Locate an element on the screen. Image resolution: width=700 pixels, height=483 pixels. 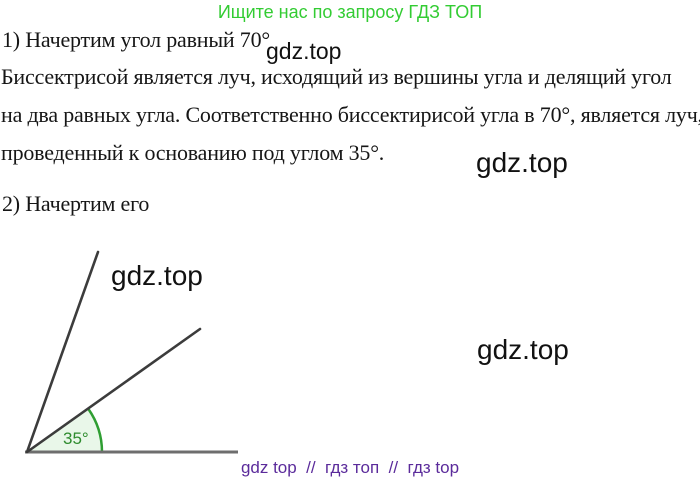
angle-diagram: 35° is located at coordinates (131, 352).